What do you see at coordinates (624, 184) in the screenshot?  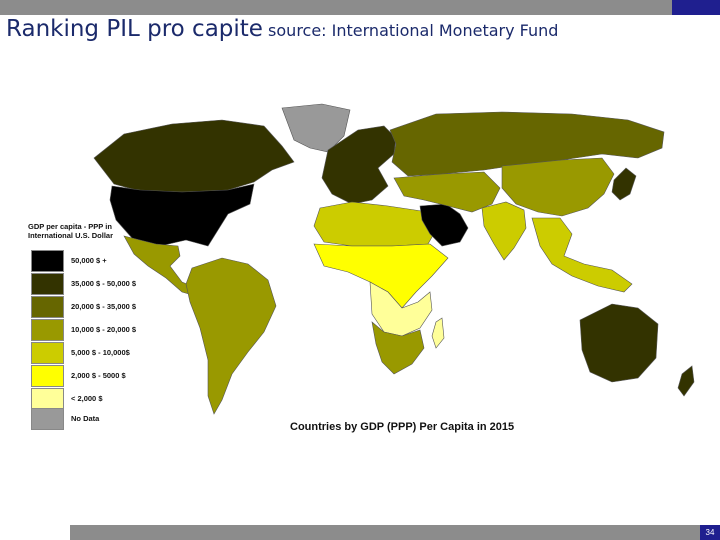 I see `region-japan-korea` at bounding box center [624, 184].